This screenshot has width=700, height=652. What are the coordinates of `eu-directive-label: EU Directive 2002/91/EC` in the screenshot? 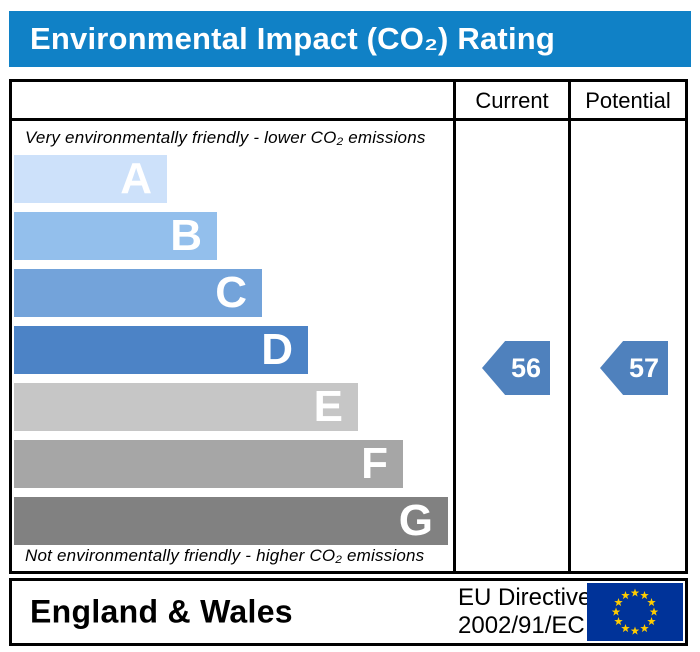 It's located at (524, 612).